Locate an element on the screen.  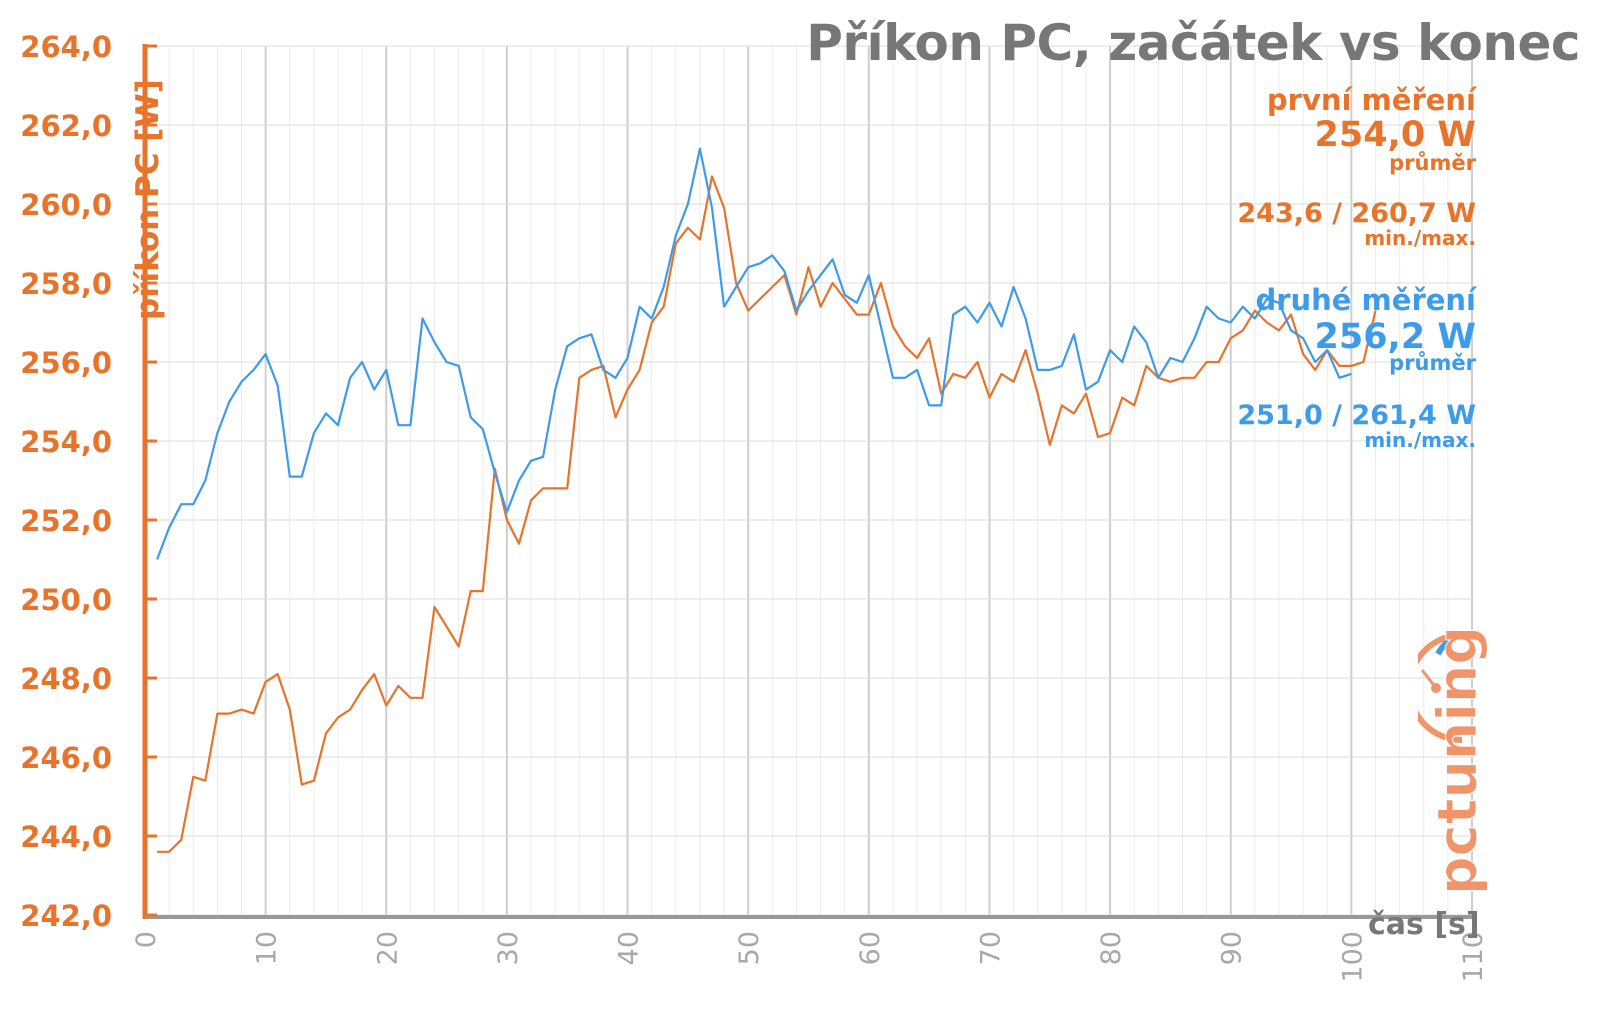
x-tick-label: 0 is located at coordinates (146, 939).